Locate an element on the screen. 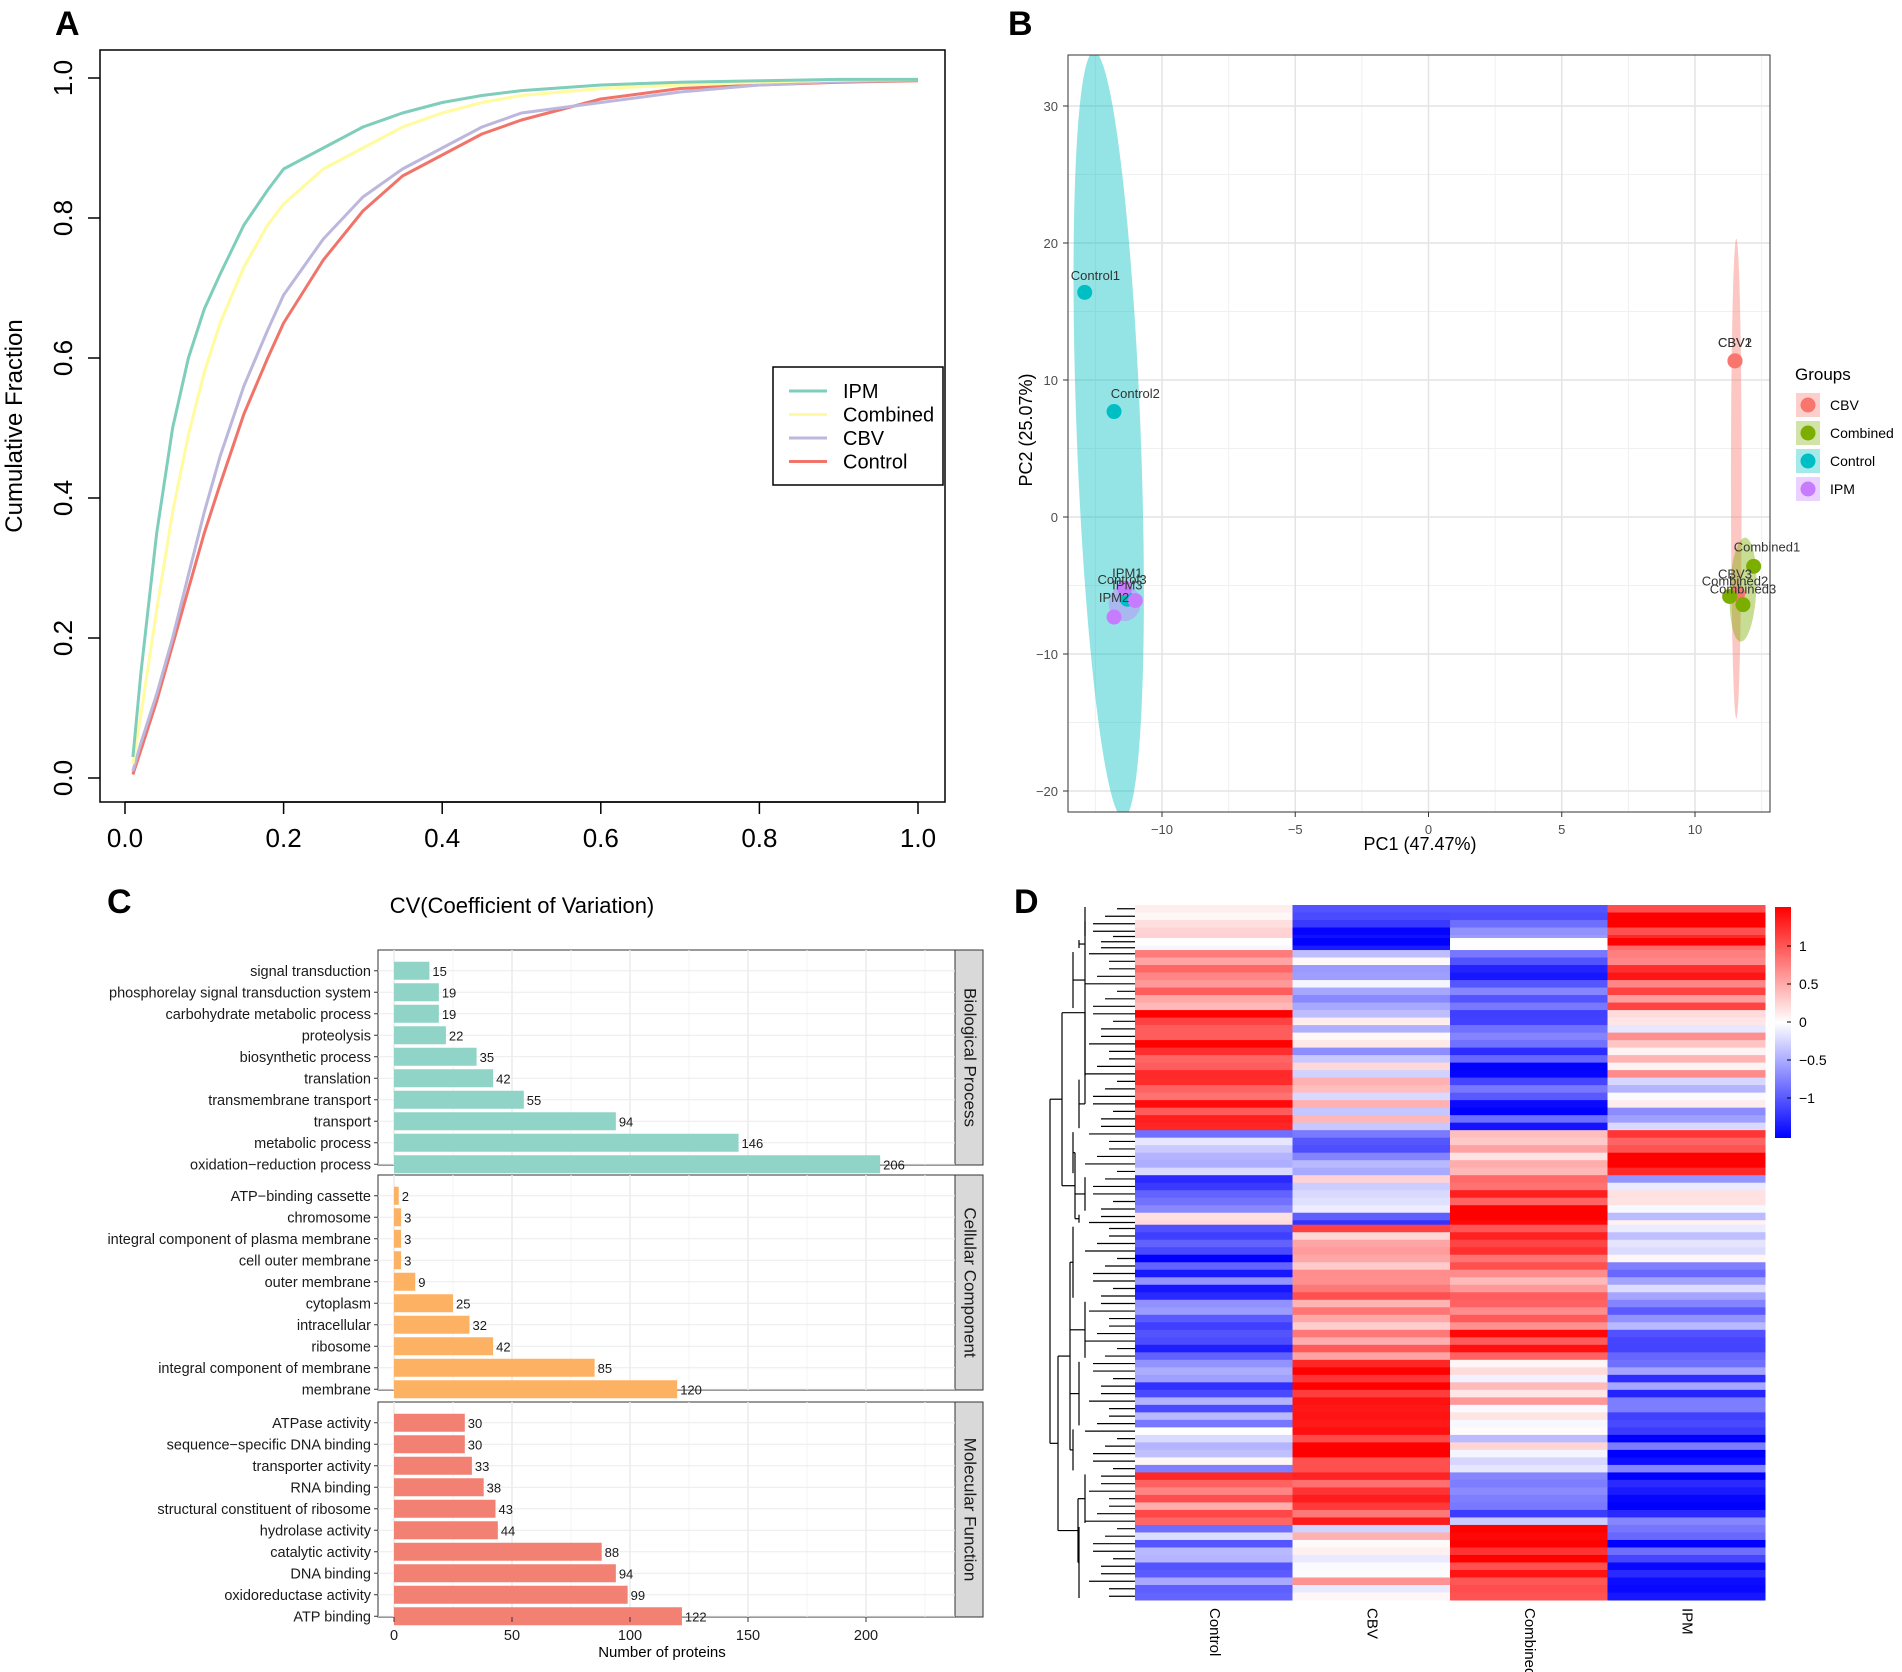  bar-value-label: 94 is located at coordinates (626, 1121).